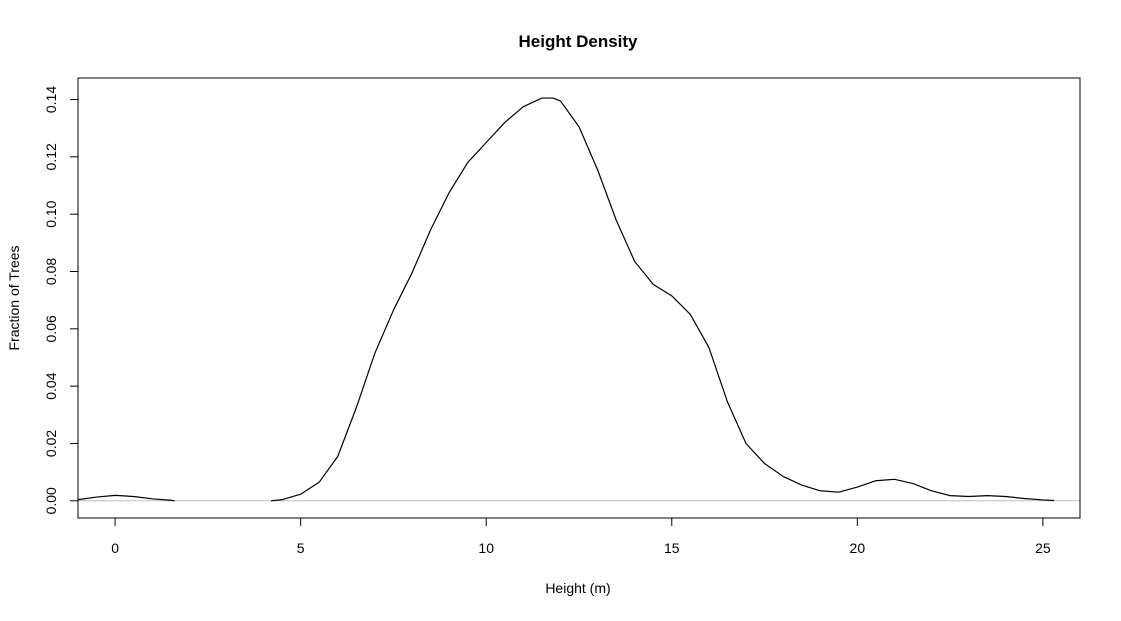 This screenshot has height=621, width=1121. Describe the element at coordinates (486, 548) in the screenshot. I see `x-tick-label: 10` at that location.